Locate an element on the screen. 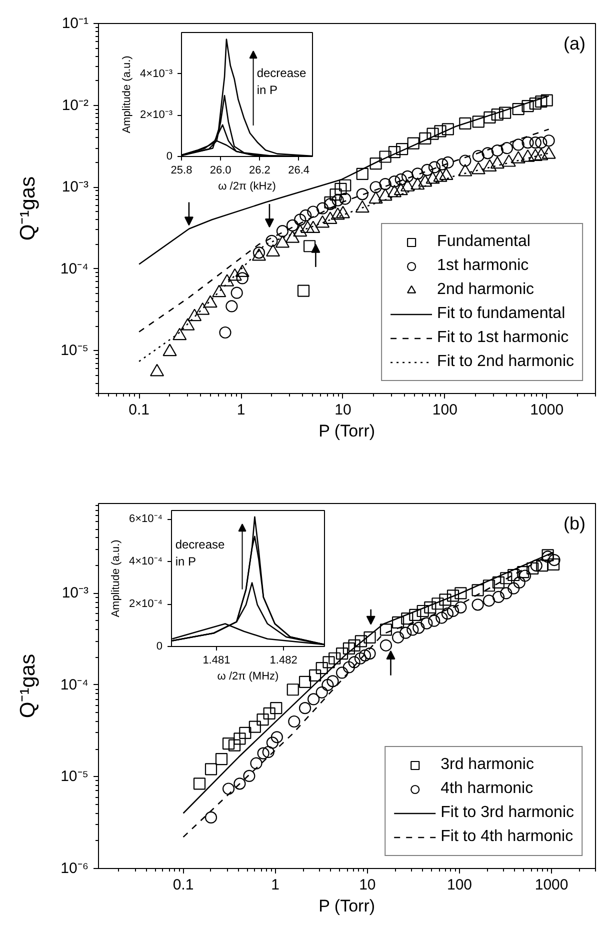  y-tick-label: 10⁻² is located at coordinates (75, 105).